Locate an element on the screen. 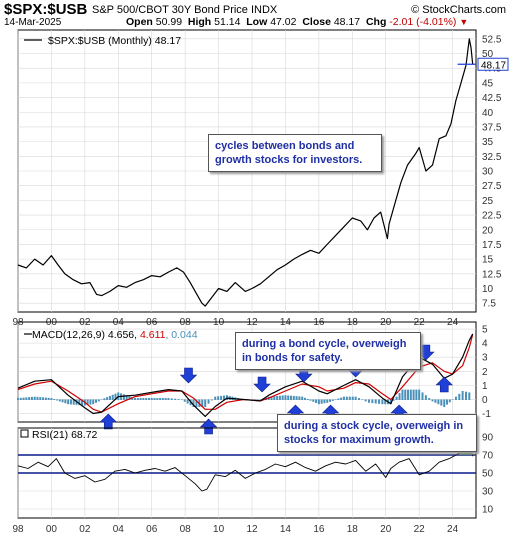 The height and width of the screenshot is (540, 520). price-y-tick-label: 22.5 is located at coordinates (492, 216).